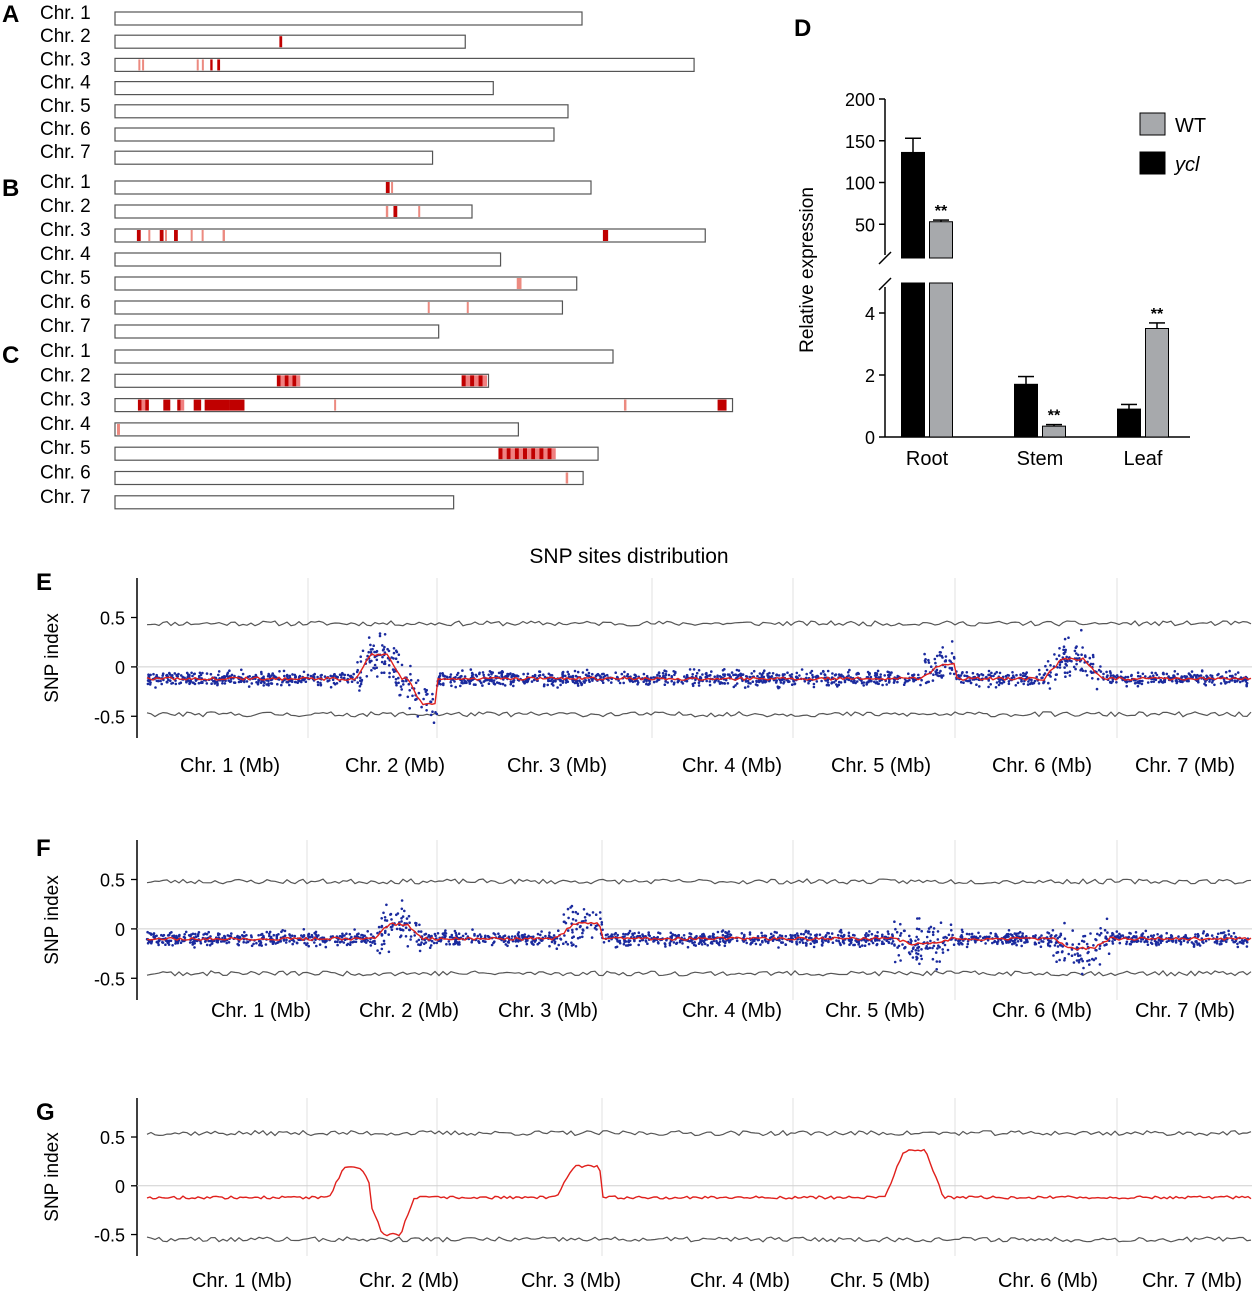 The image size is (1256, 1294). Describe the element at coordinates (65, 83) in the screenshot. I see `chromosome-label: Chr. 4` at that location.